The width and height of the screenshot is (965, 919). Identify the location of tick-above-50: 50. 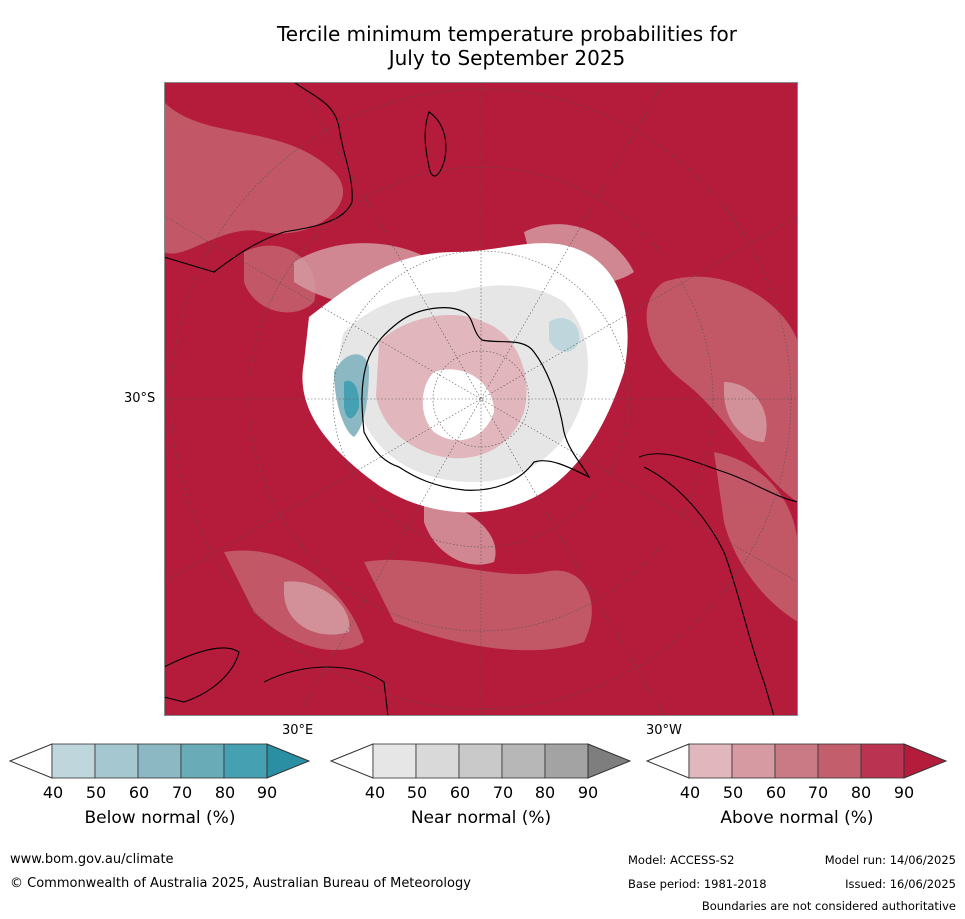
(733, 792).